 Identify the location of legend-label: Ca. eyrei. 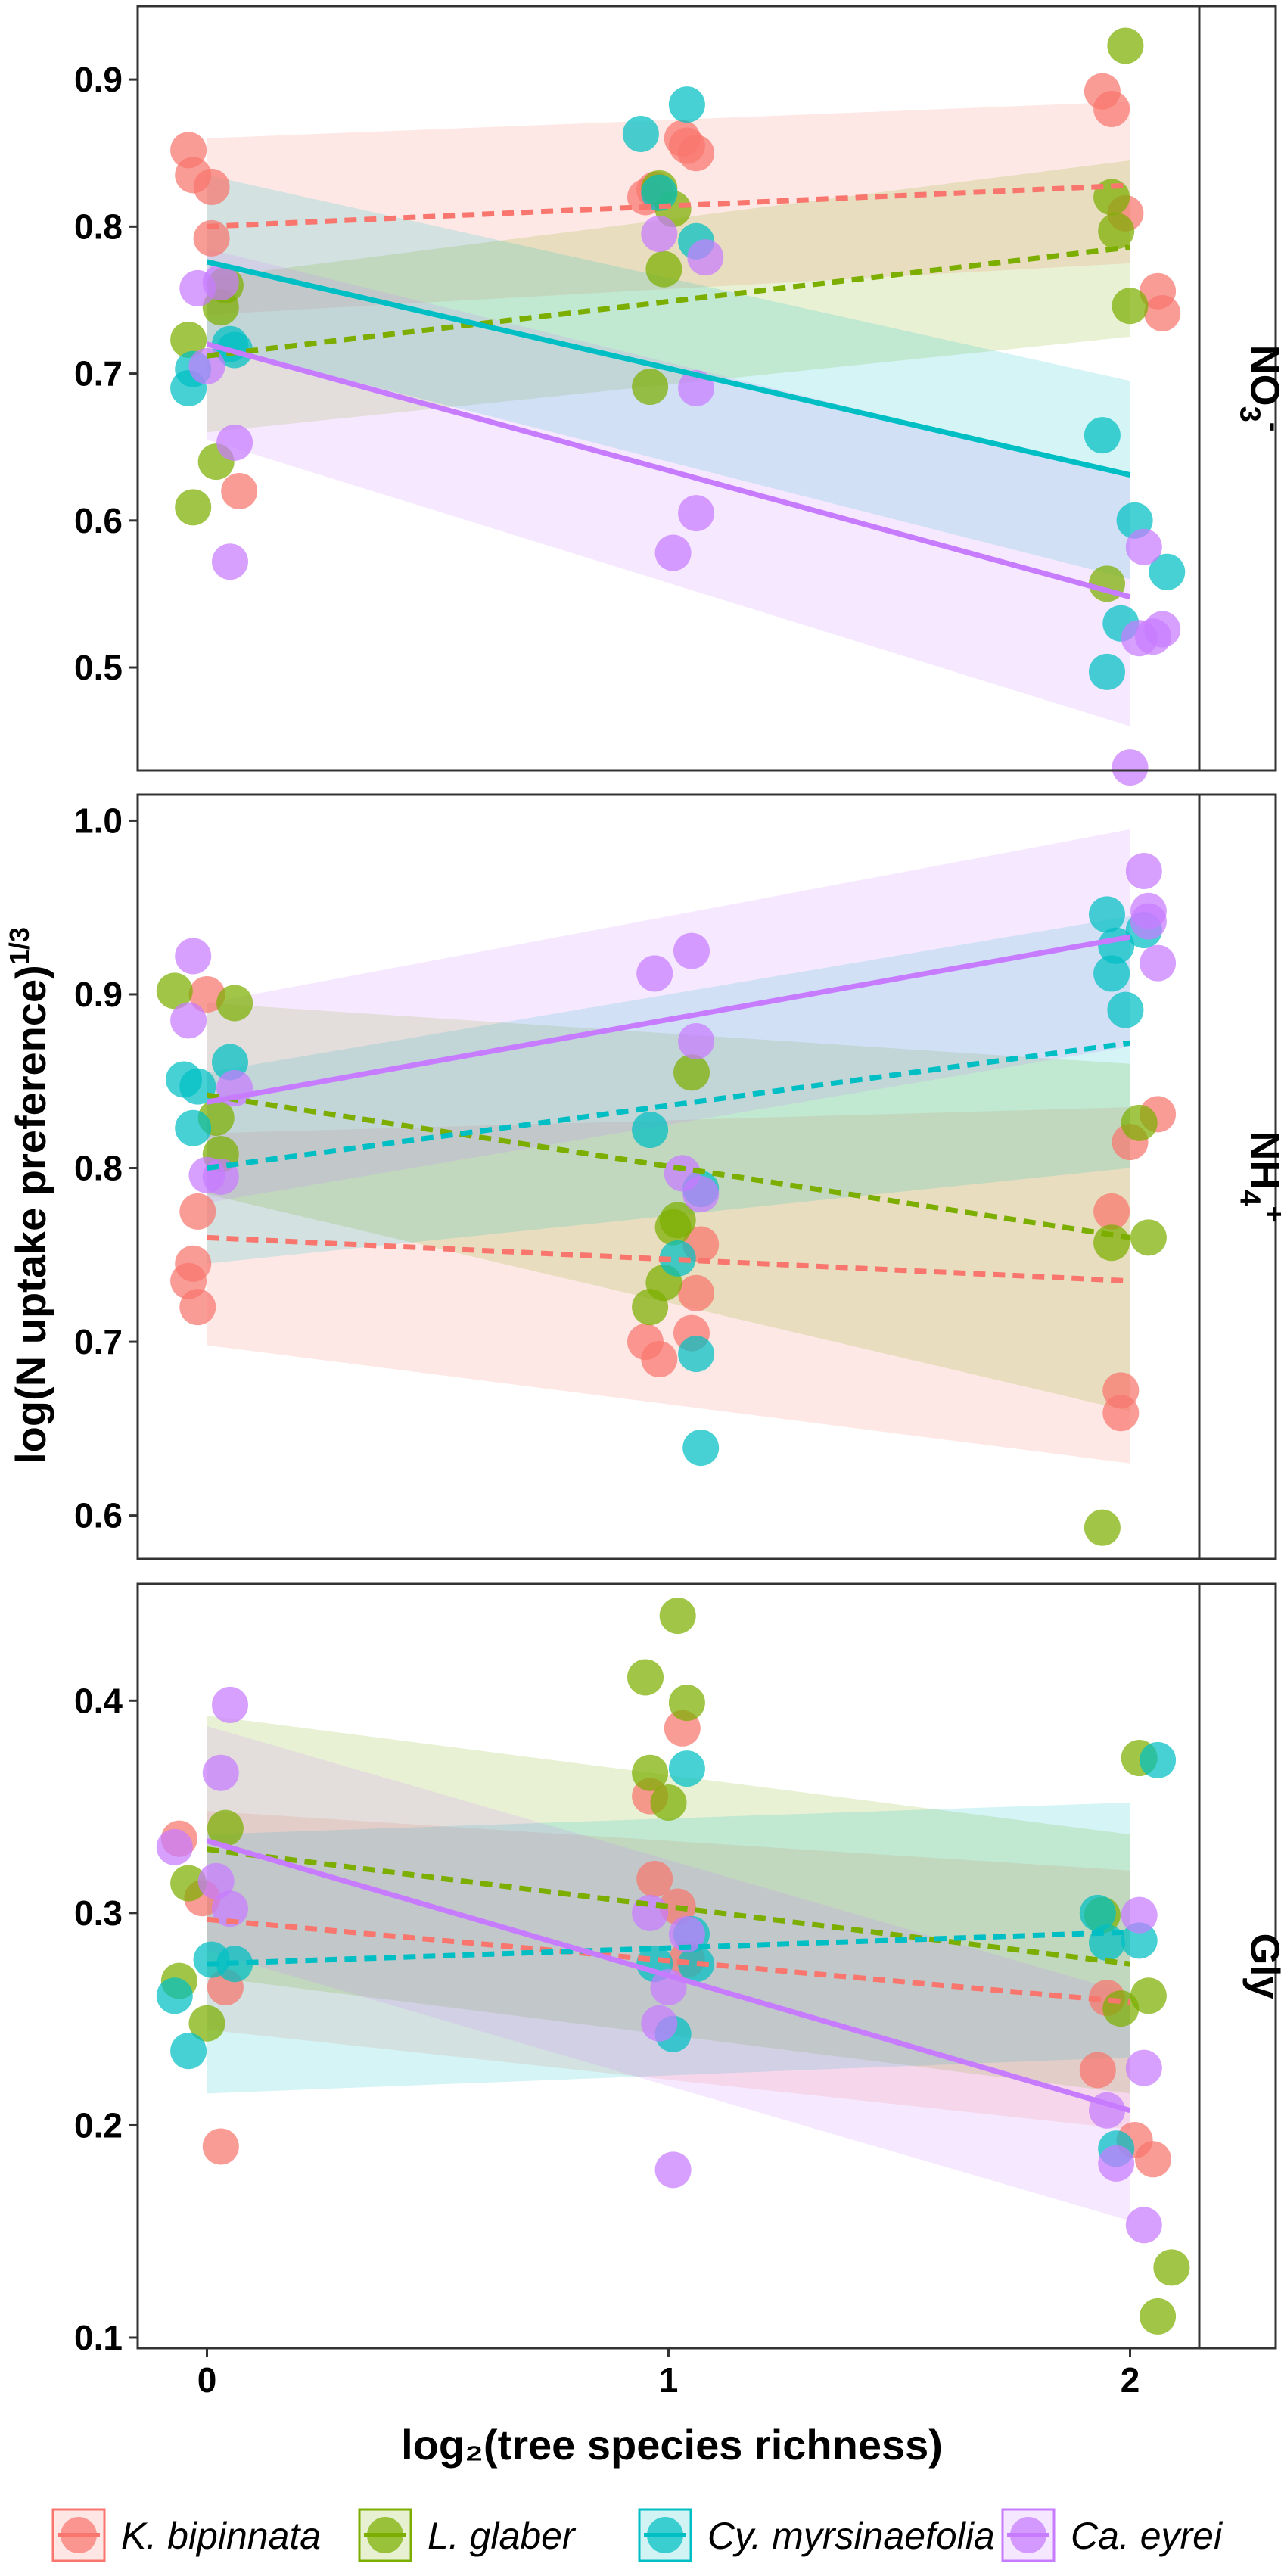
(1147, 2536).